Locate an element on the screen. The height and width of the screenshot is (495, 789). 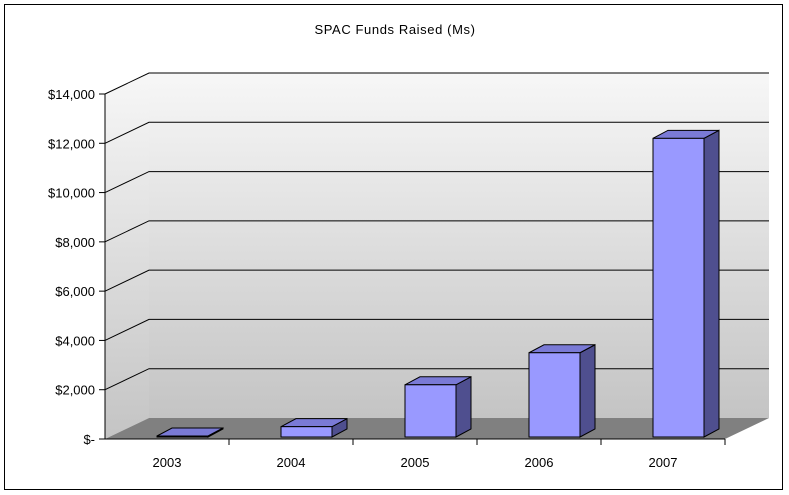
chart-title: SPAC Funds Raised (Ms) is located at coordinates (394, 29).